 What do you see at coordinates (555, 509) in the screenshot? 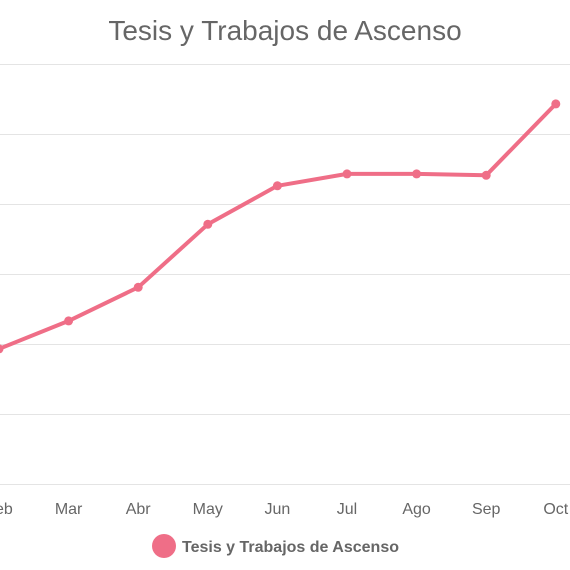
I see `x-tick-label: Oct` at bounding box center [555, 509].